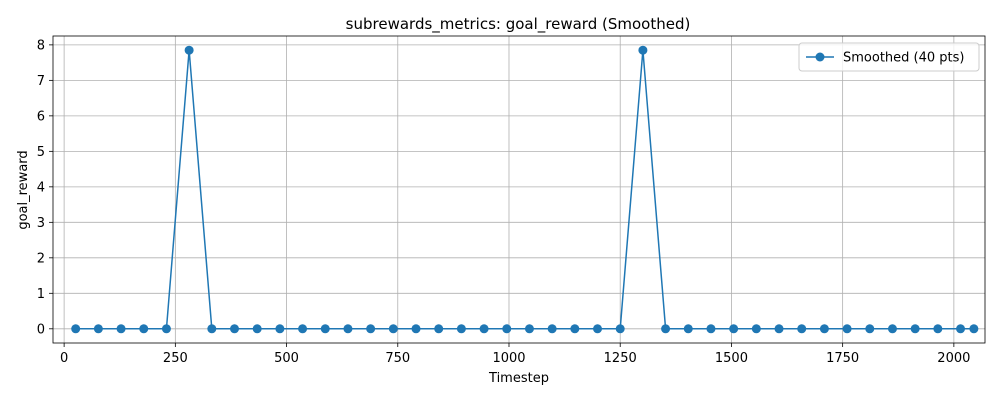 The height and width of the screenshot is (400, 1000). I want to click on y-tick-label: 7, so click(41, 81).